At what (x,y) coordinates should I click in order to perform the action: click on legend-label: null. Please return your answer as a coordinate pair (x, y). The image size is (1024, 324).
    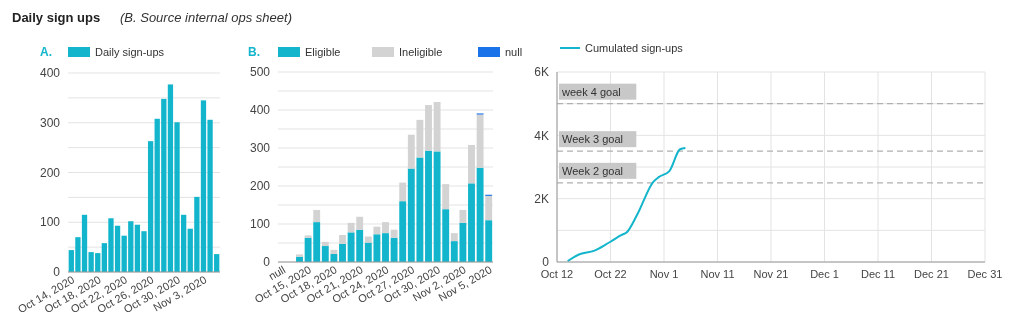
    Looking at the image, I should click on (514, 52).